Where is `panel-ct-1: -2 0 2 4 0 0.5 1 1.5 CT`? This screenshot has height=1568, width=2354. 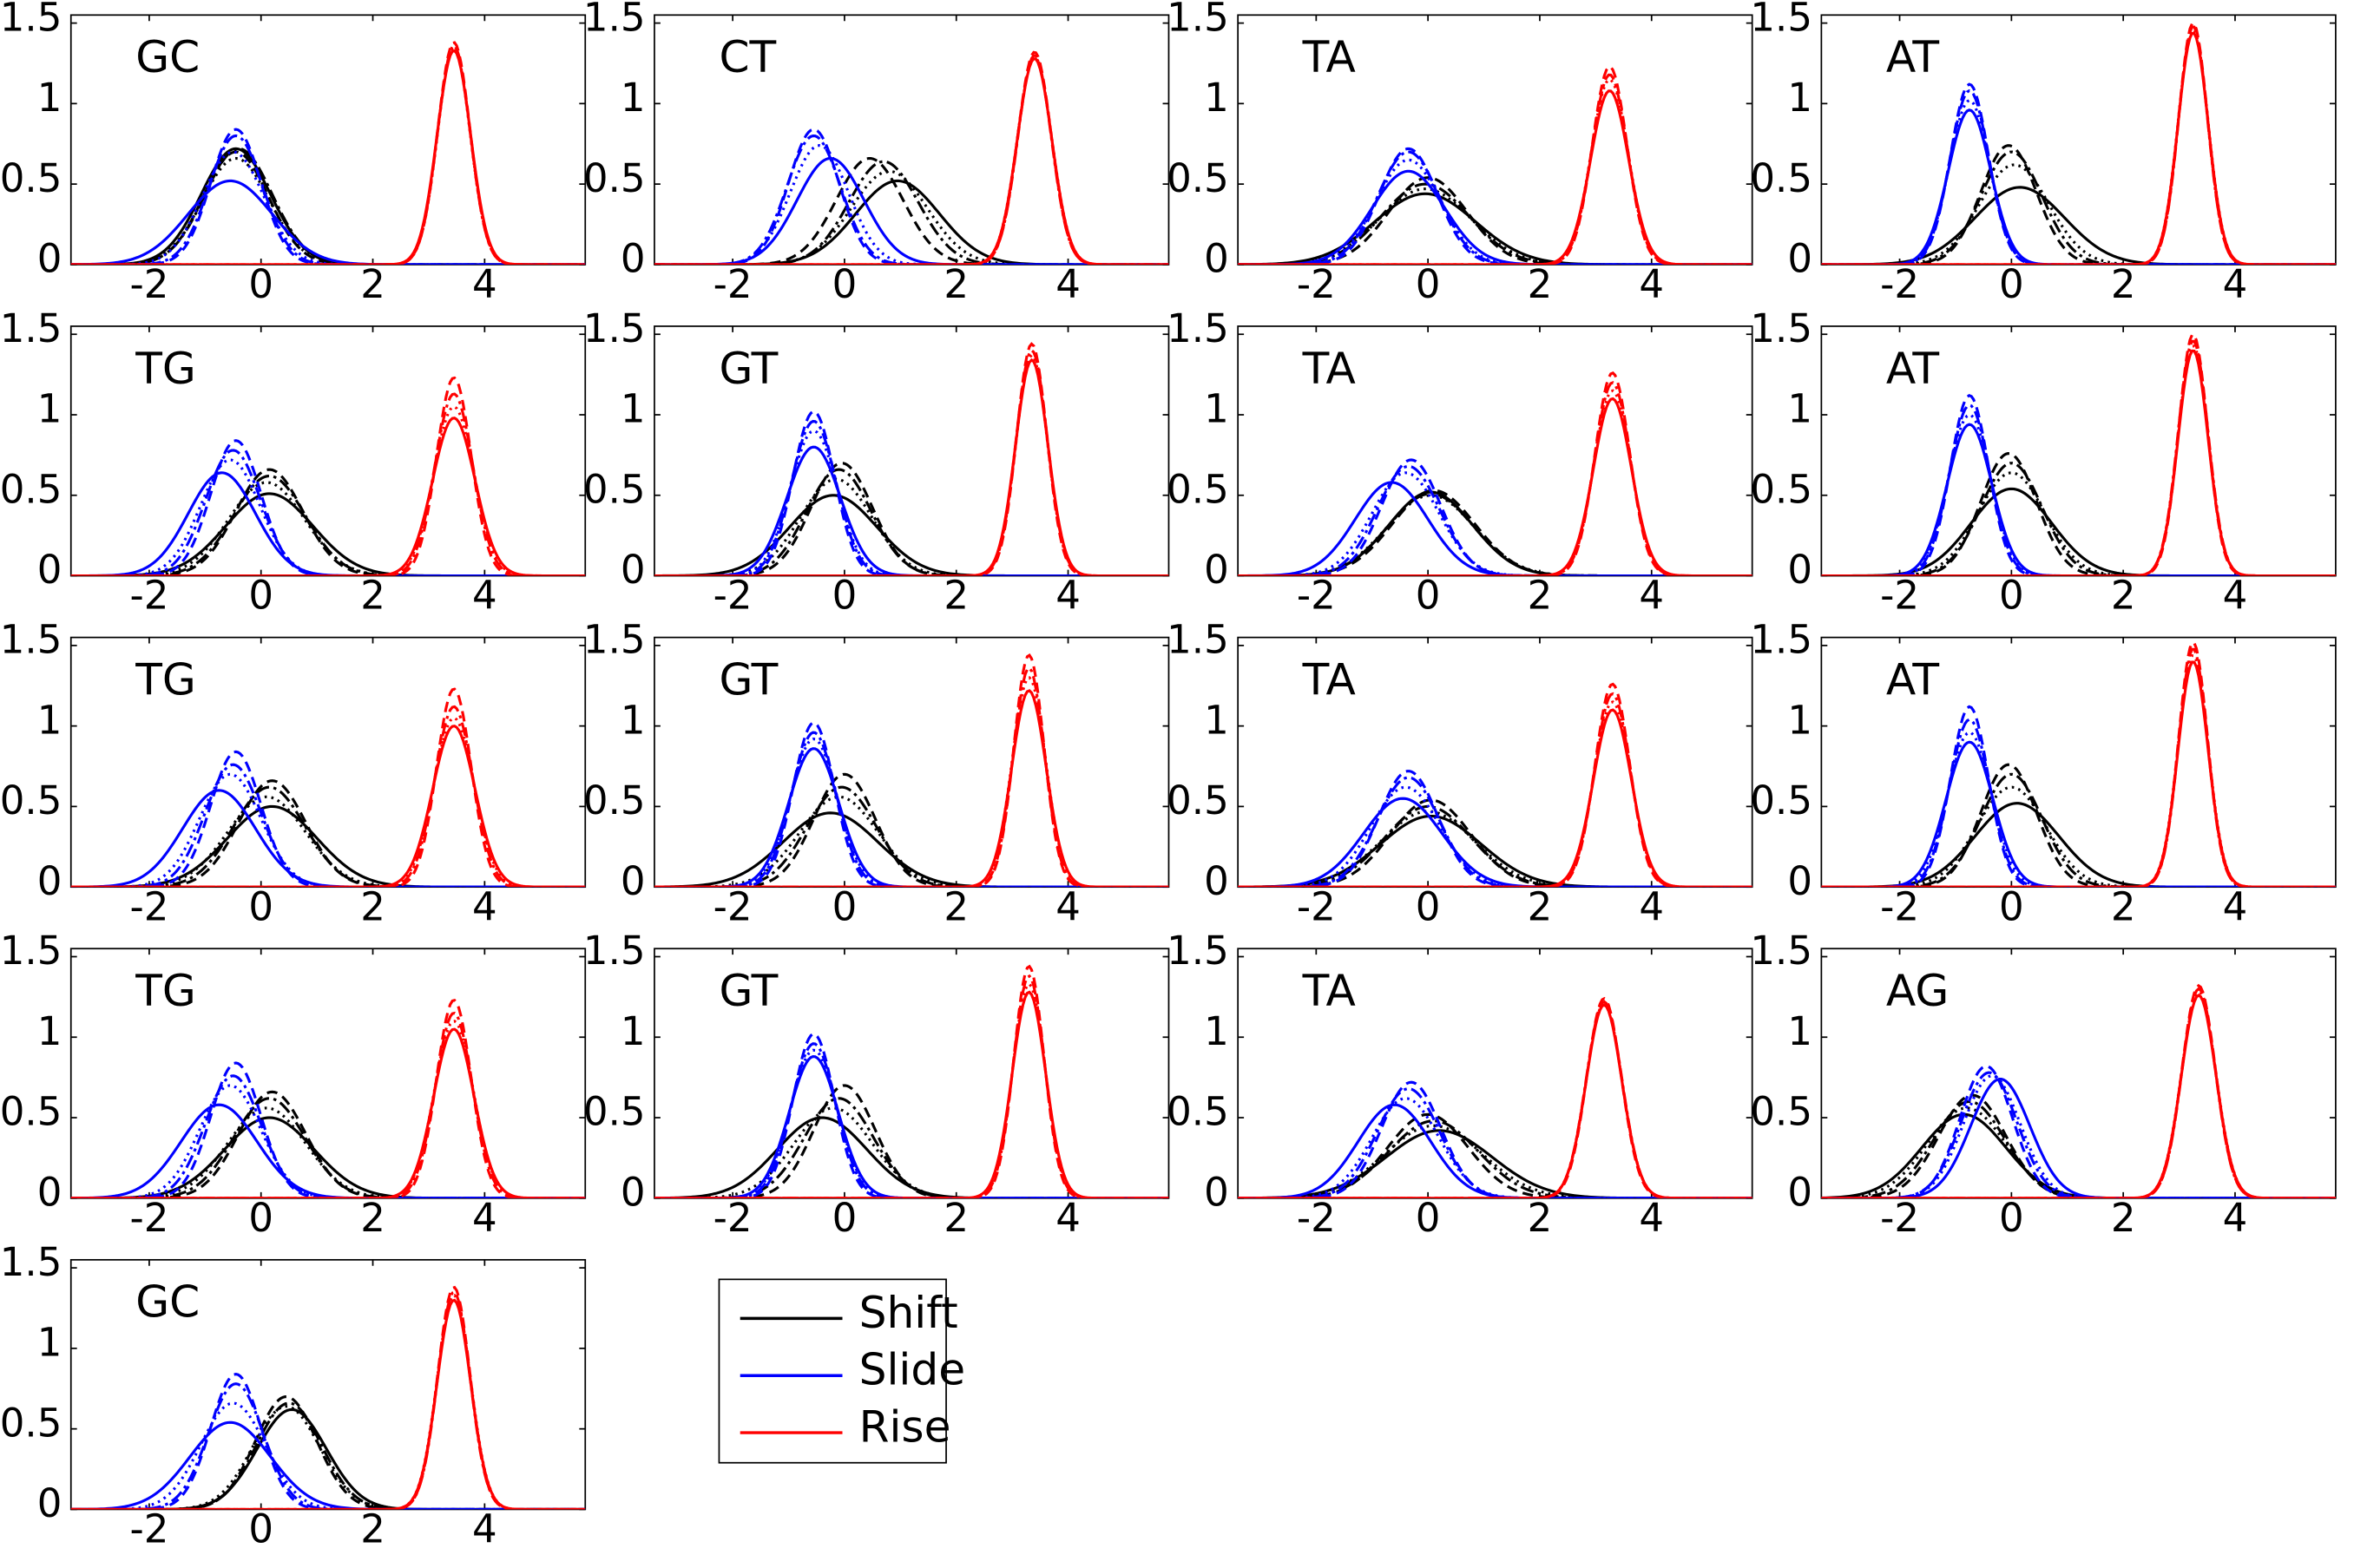 panel-ct-1: -2 0 2 4 0 0.5 1 1.5 CT is located at coordinates (876, 153).